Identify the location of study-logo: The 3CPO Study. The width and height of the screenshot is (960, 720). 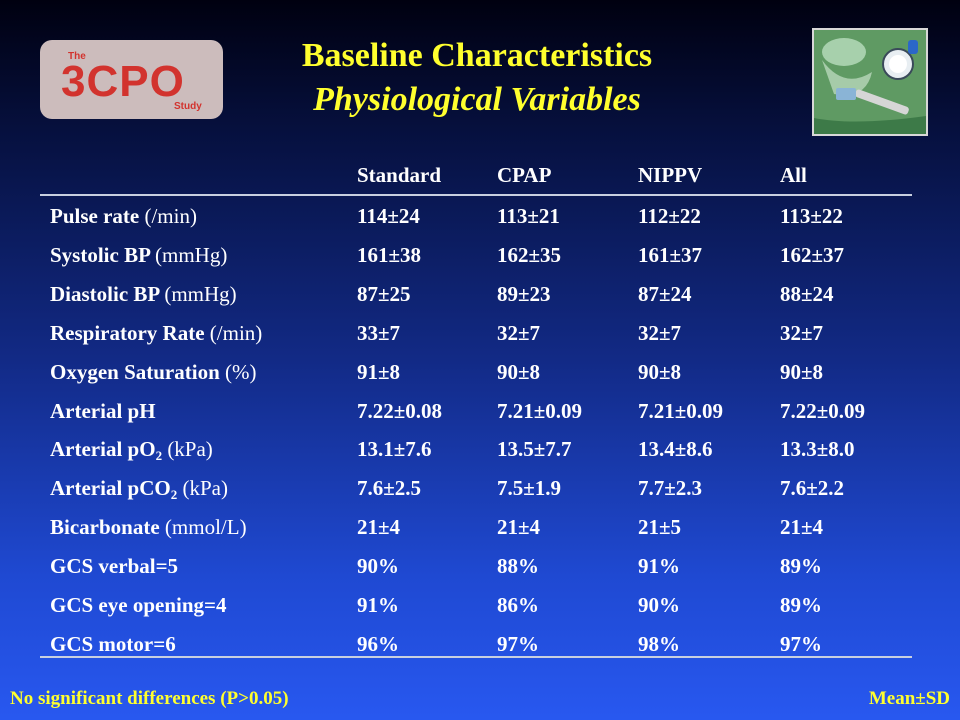
(131, 79).